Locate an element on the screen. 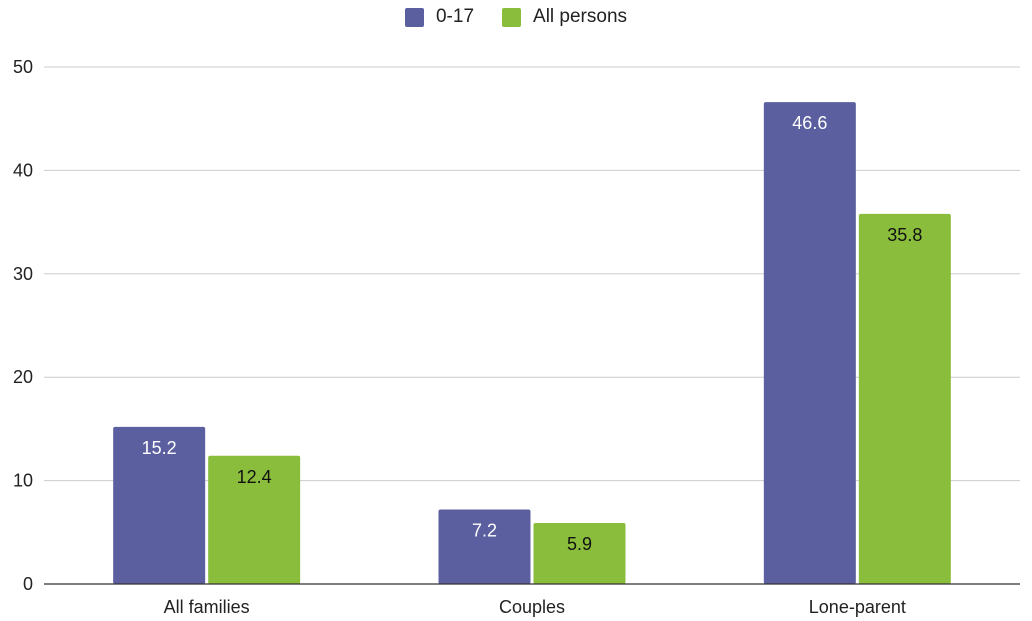 The image size is (1032, 621). bar-all-persons-all-families is located at coordinates (254, 519).